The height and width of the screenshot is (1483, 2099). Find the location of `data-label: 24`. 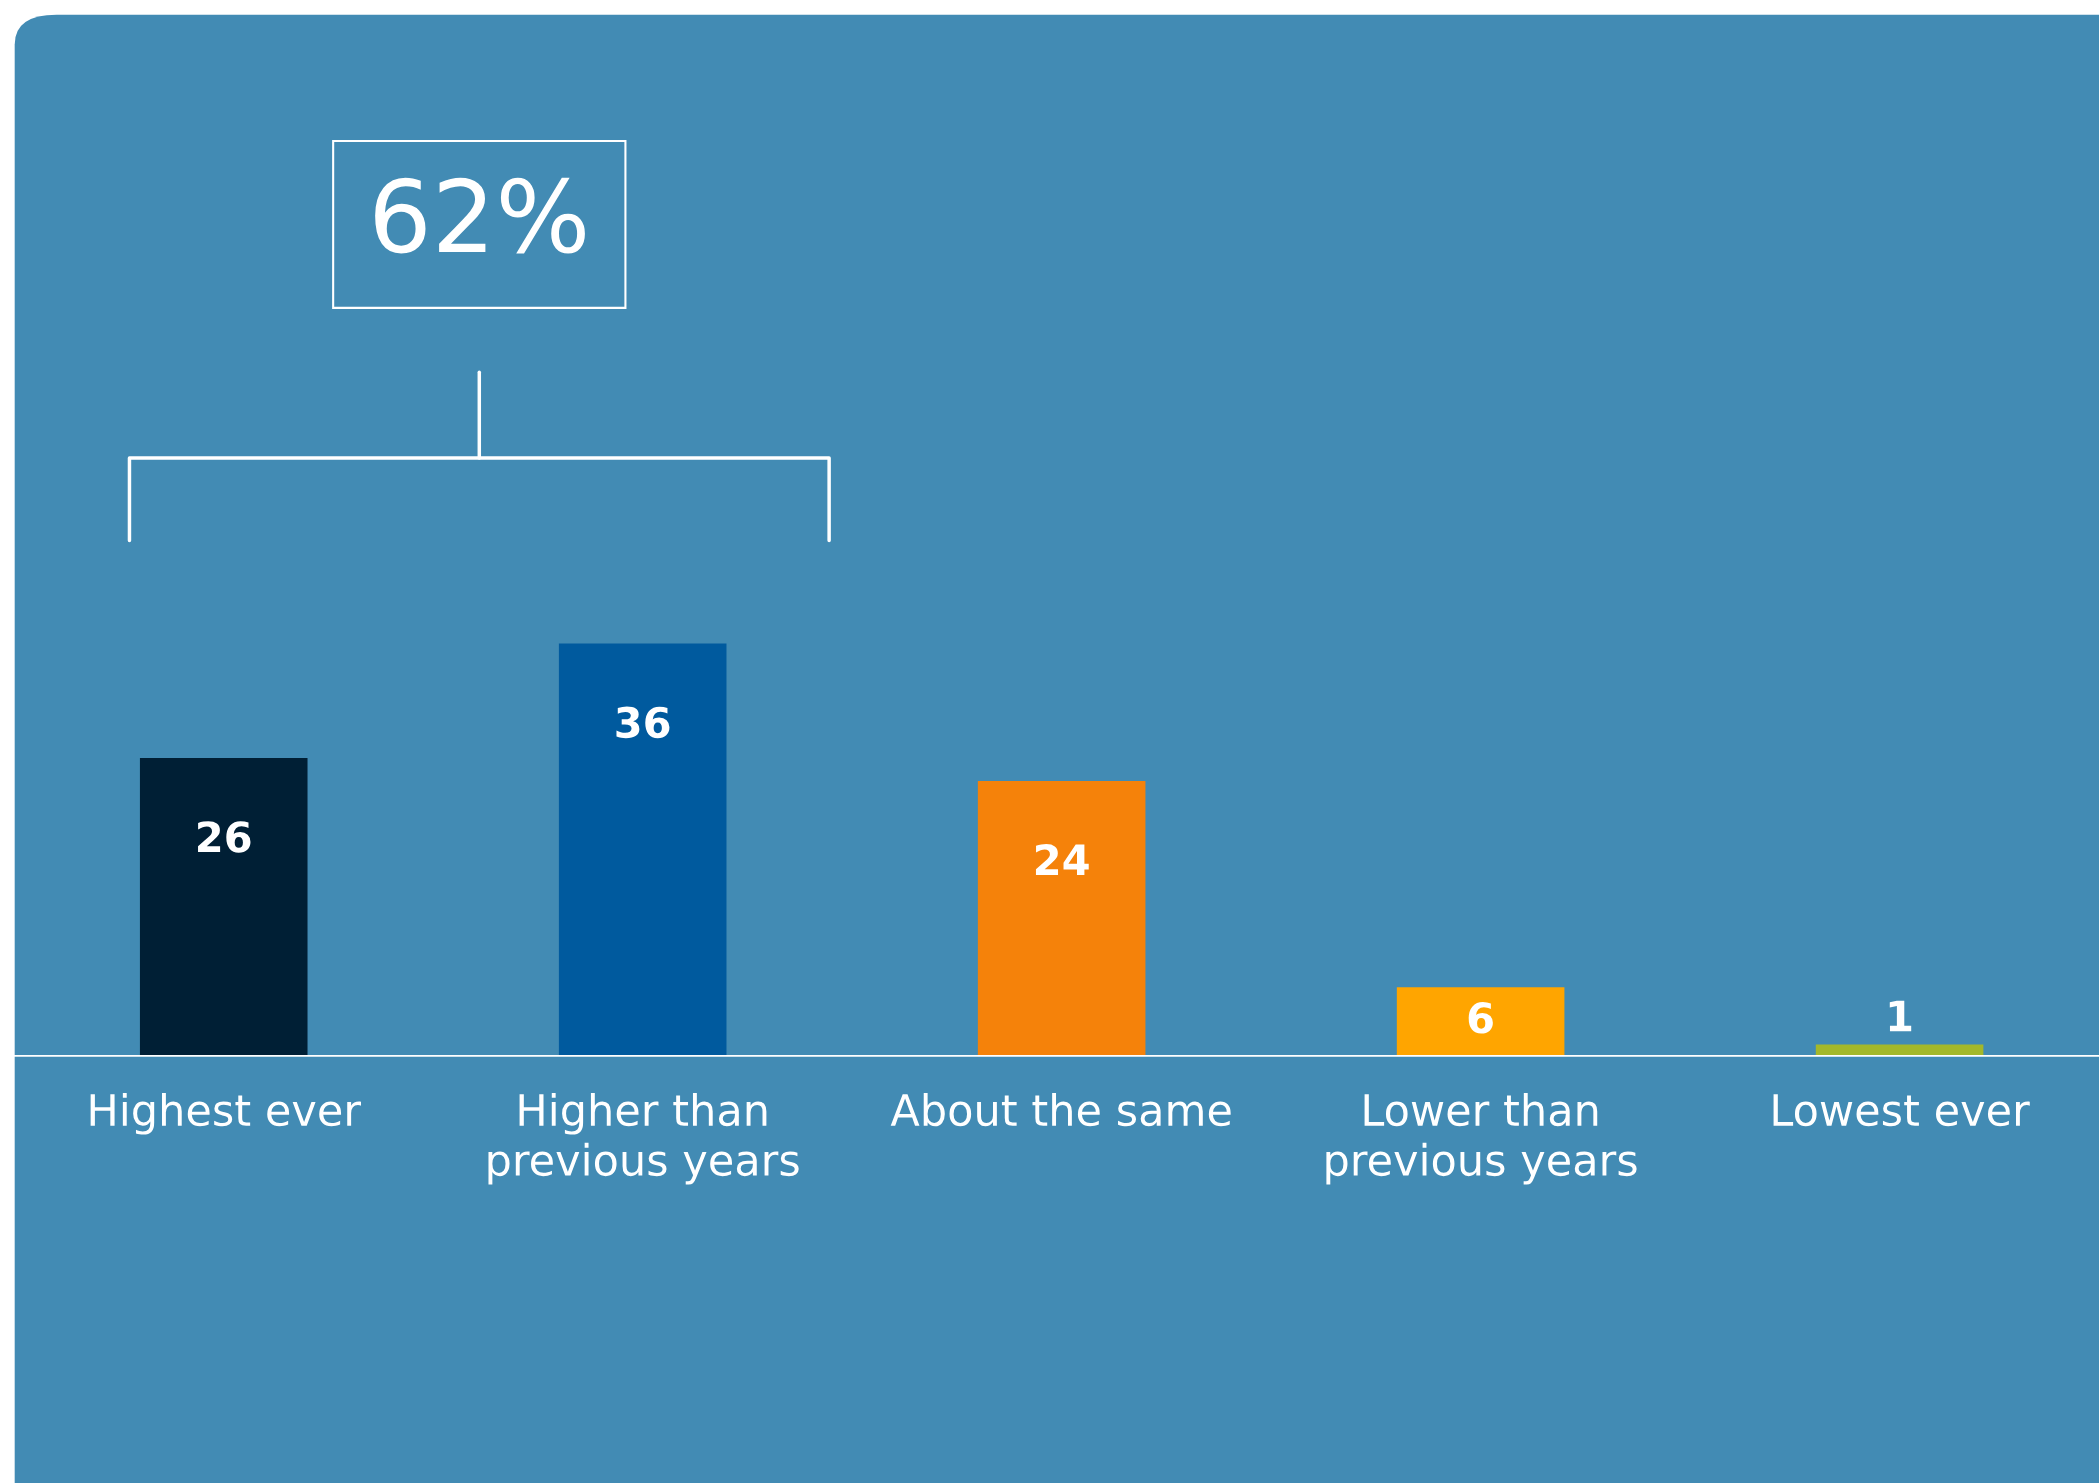

data-label: 24 is located at coordinates (1062, 859).